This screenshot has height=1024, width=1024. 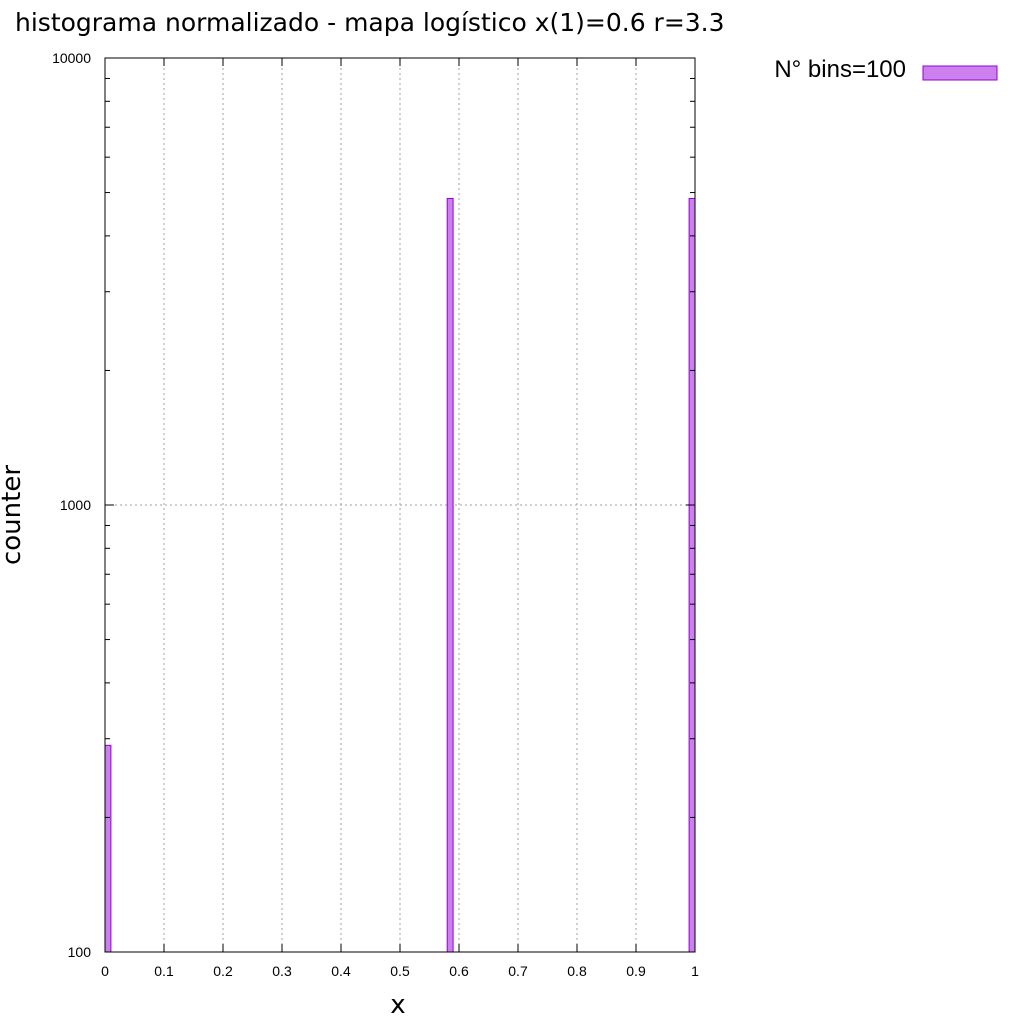 I want to click on x-tick-label: 0.4, so click(x=341, y=971).